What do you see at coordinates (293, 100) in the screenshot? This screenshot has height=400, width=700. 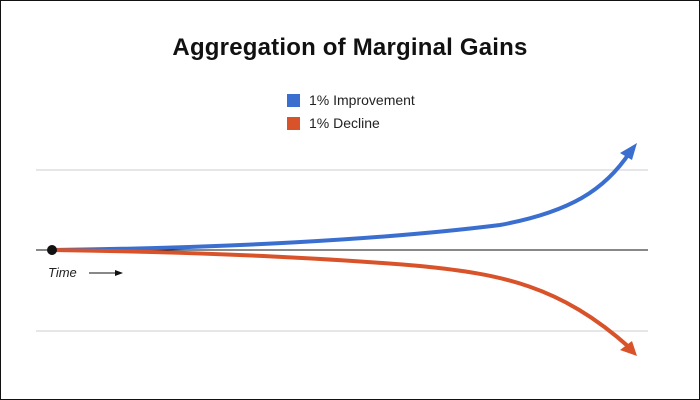 I see `legend-swatch-improvement` at bounding box center [293, 100].